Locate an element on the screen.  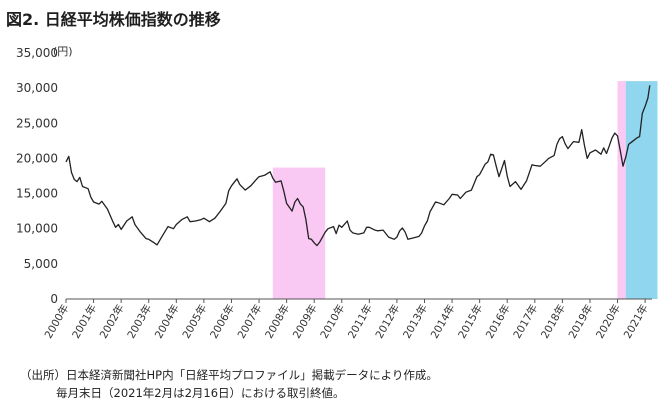
x-tick-label: 2018年 is located at coordinates (553, 321).